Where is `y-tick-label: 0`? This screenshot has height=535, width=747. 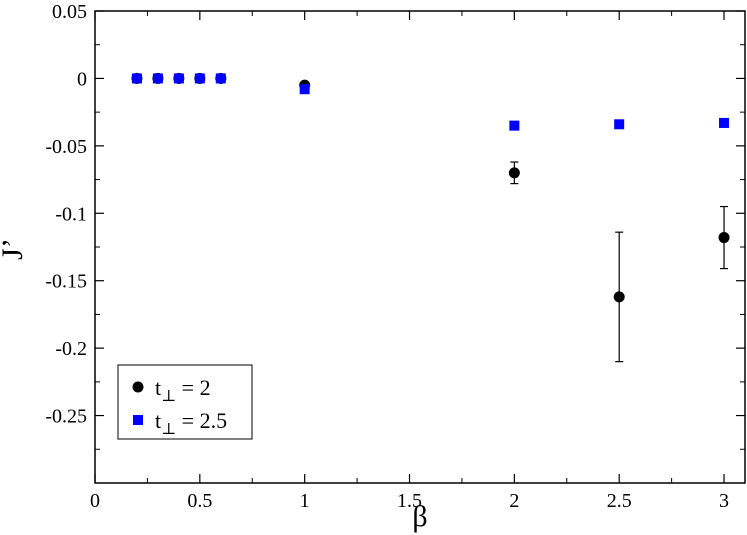 y-tick-label: 0 is located at coordinates (82, 79).